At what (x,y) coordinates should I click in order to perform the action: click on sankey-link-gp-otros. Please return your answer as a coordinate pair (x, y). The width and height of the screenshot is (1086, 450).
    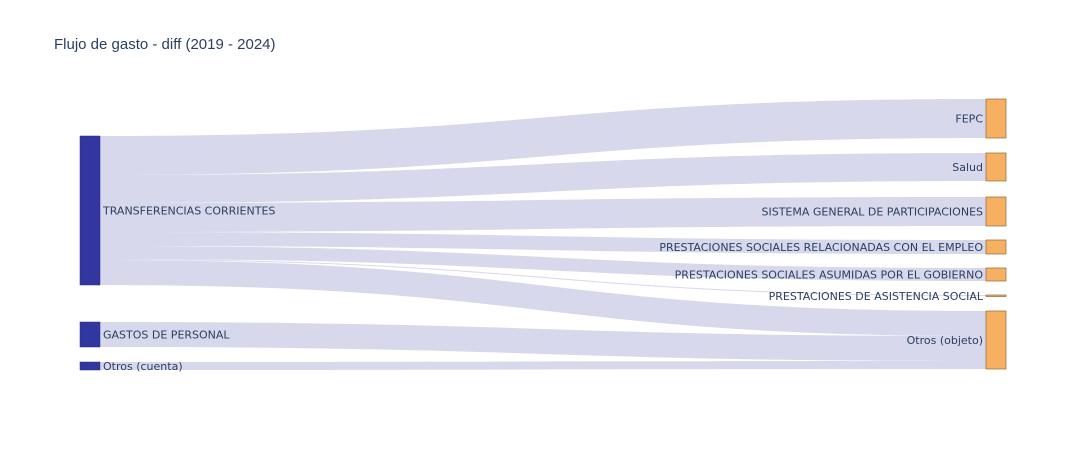
    Looking at the image, I should click on (543, 341).